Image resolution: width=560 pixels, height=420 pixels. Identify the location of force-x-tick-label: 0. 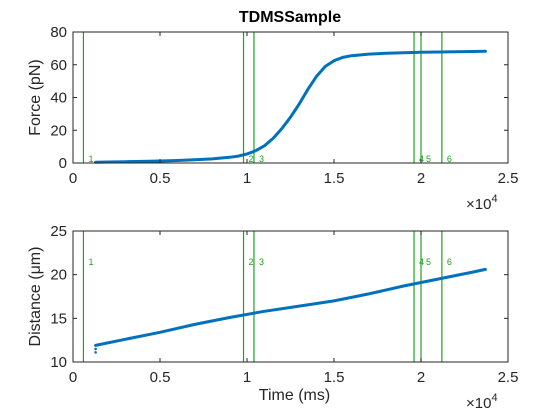
(73, 178).